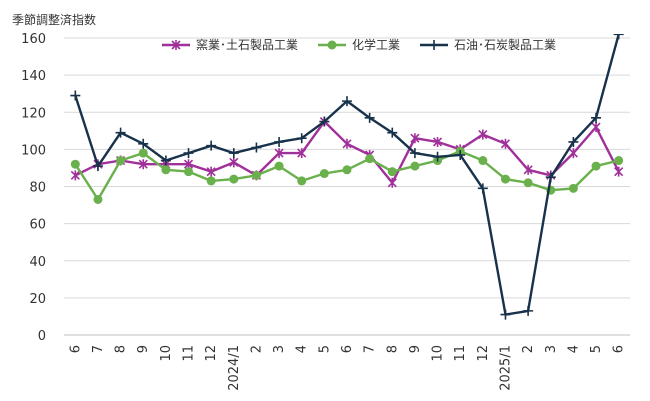 This screenshot has width=650, height=401. I want to click on y-tick-label: 20, so click(37, 299).